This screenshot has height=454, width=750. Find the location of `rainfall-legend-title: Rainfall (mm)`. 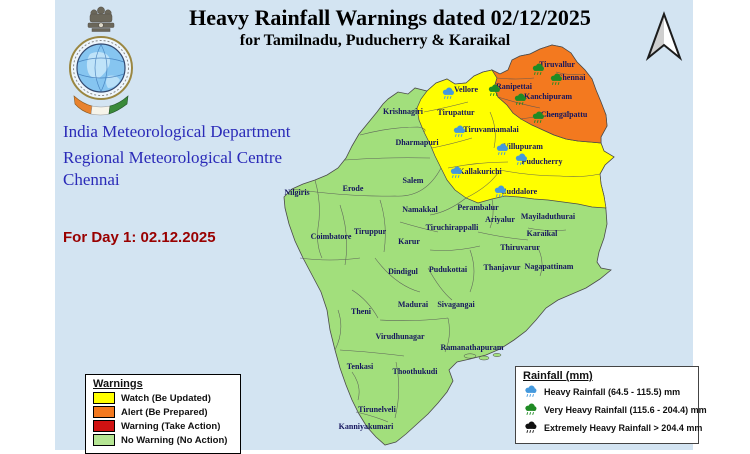

rainfall-legend-title: Rainfall (mm) is located at coordinates (558, 376).